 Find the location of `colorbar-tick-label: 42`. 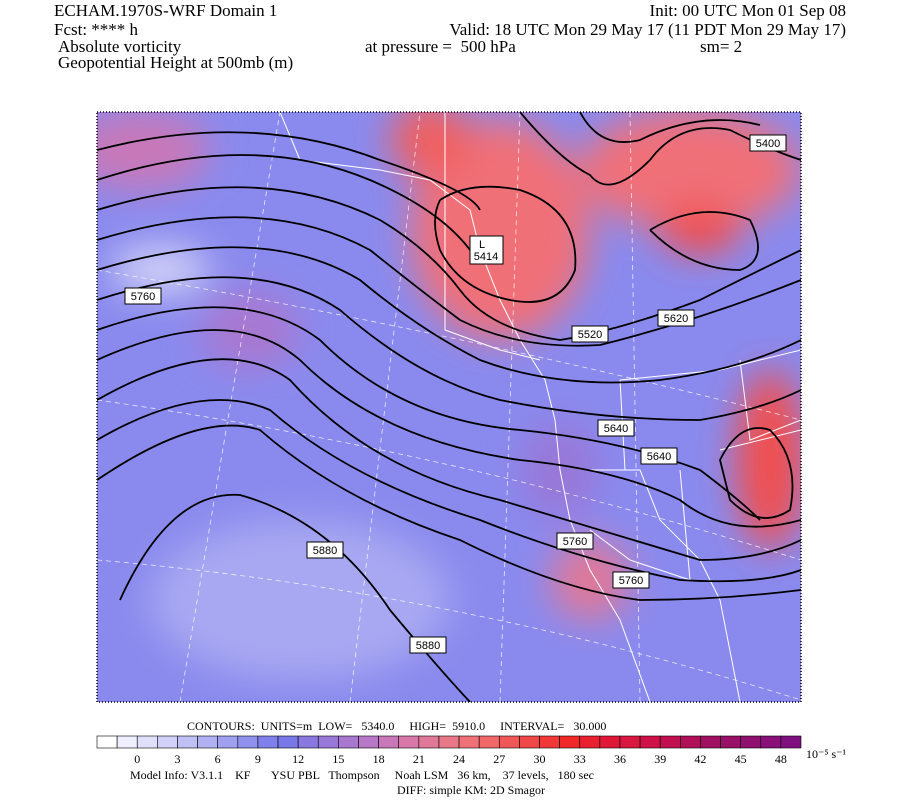

colorbar-tick-label: 42 is located at coordinates (700, 759).